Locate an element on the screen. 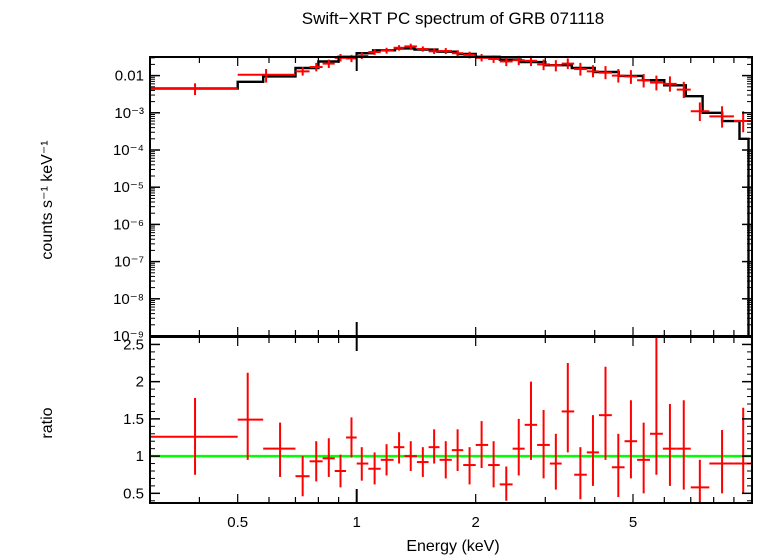  top-y-axis-label-text: counts s⁻¹ keV⁻¹ is located at coordinates (47, 199).